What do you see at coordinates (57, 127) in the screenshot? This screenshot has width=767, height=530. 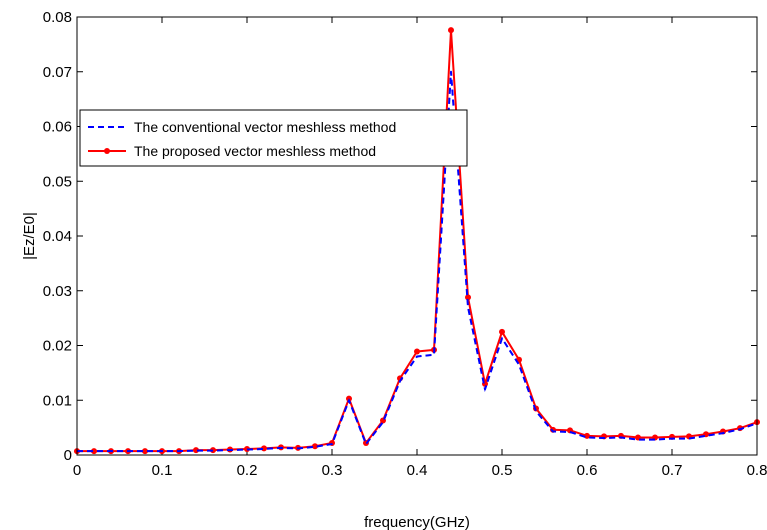 I see `y-tick-label: 0.06` at bounding box center [57, 127].